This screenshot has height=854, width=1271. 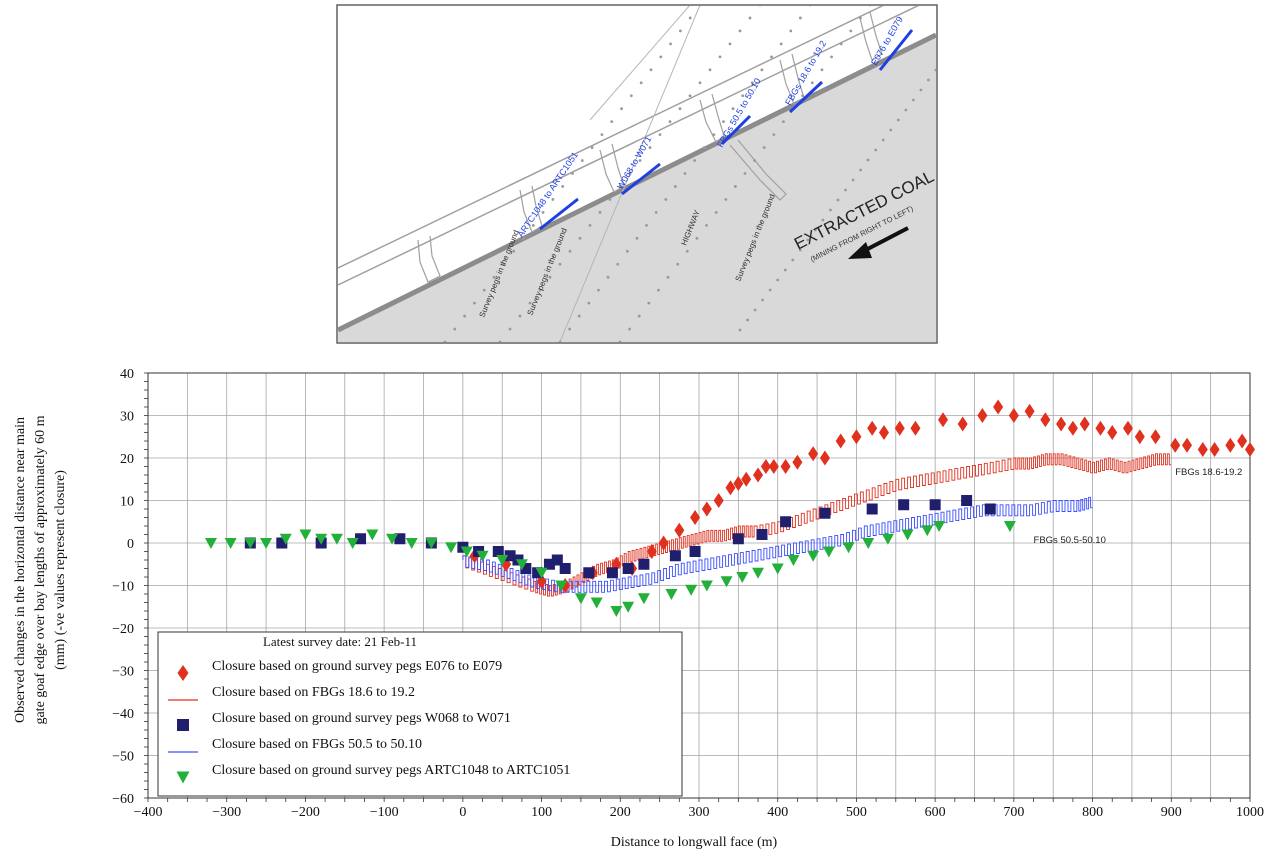 I want to click on y-tick-label: −20, so click(x=123, y=629).